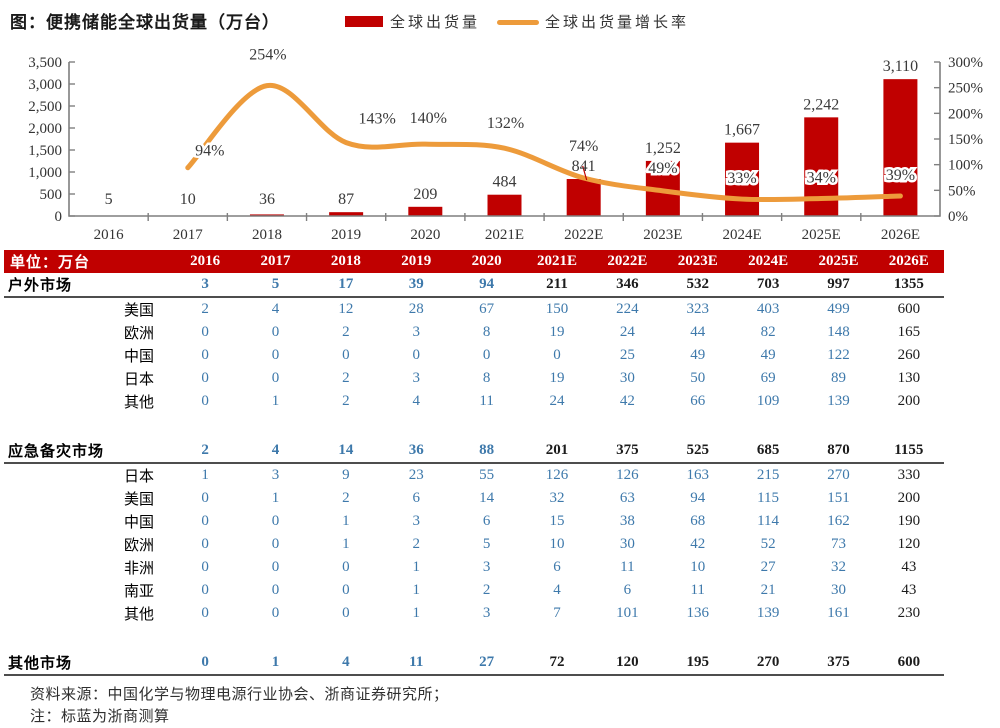 This screenshot has width=1000, height=728. I want to click on cell: 72, so click(557, 662).